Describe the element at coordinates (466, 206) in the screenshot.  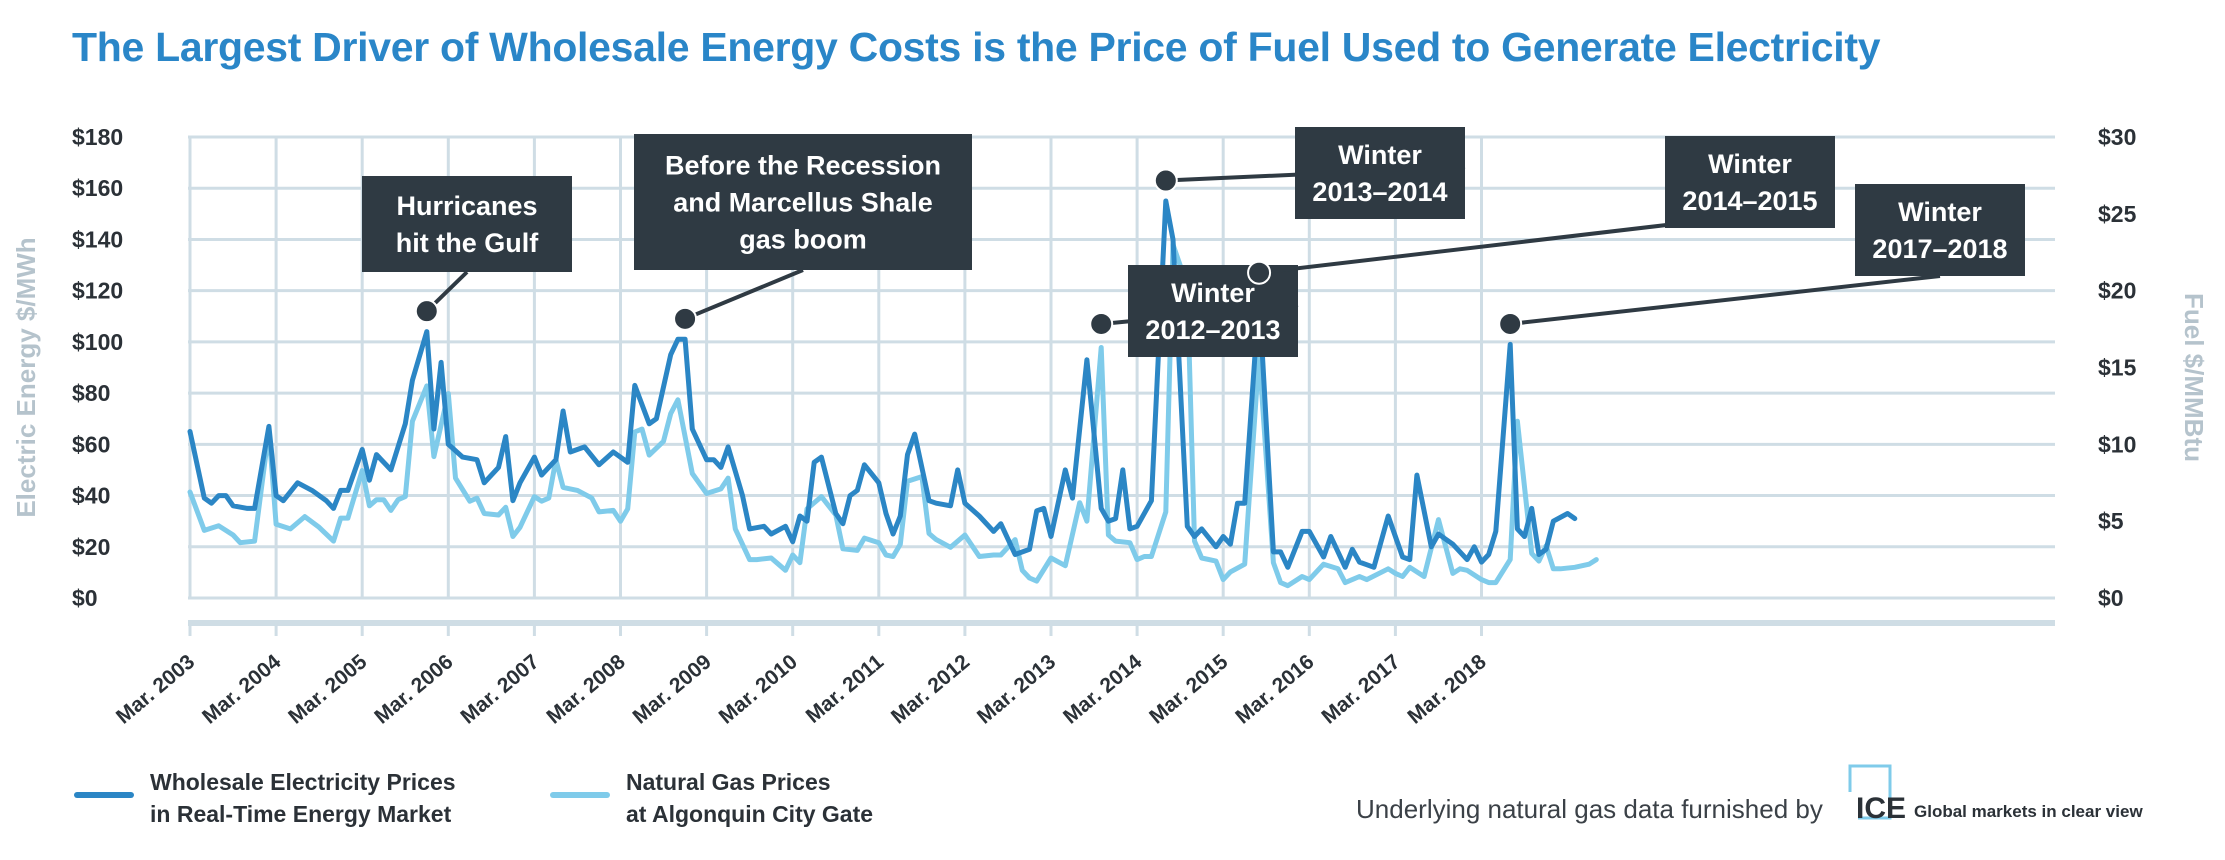
I see `annotation-text-0-0: Hurricanes` at that location.